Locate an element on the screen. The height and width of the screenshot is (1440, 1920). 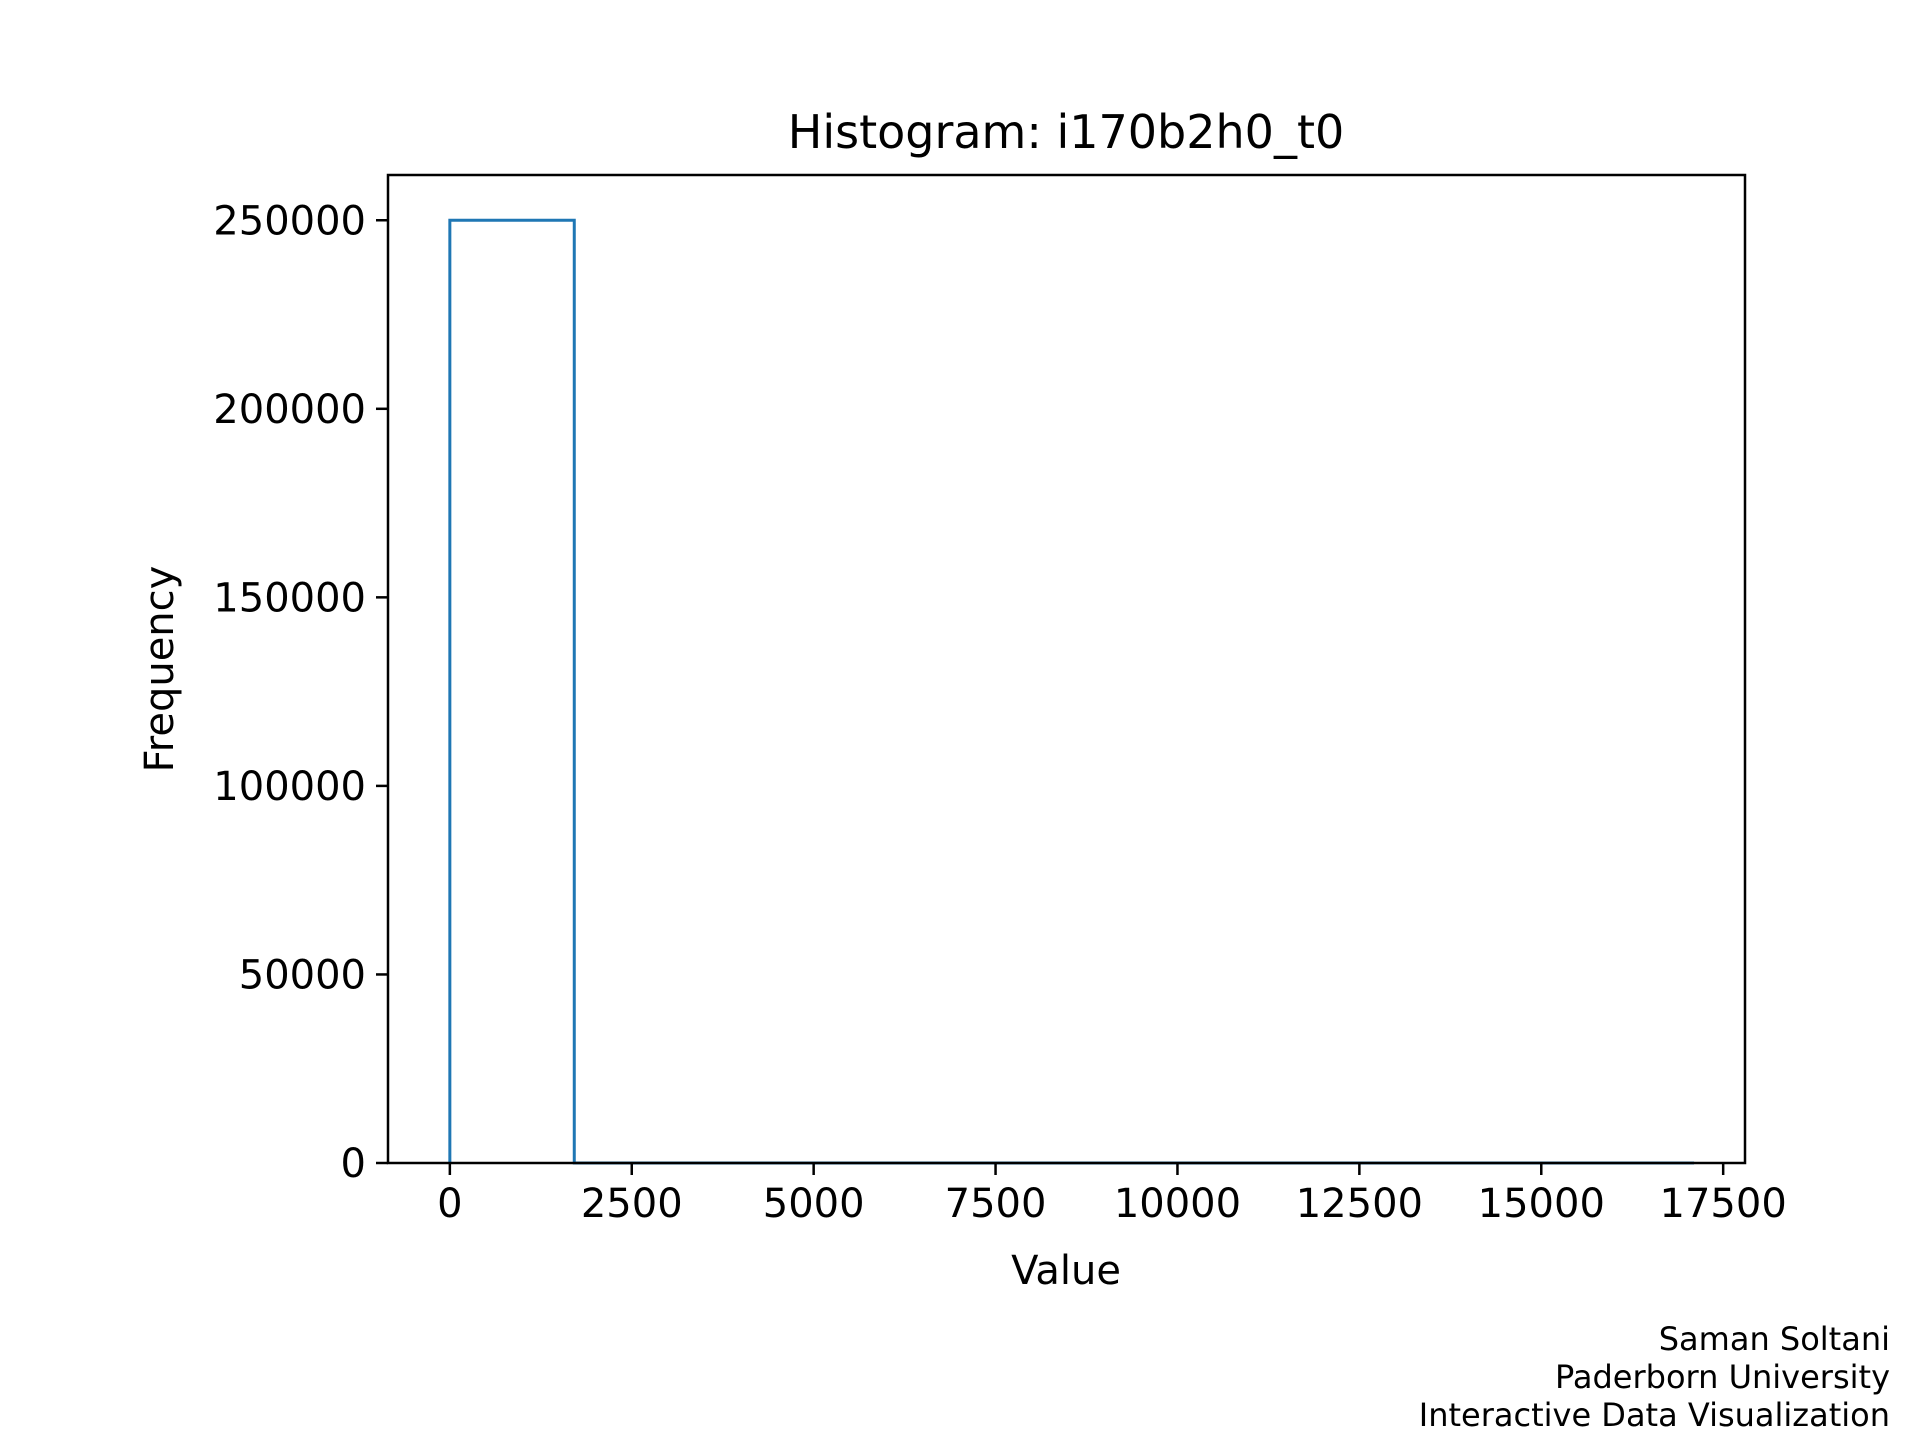
x-axis-label: Value is located at coordinates (1066, 1271).